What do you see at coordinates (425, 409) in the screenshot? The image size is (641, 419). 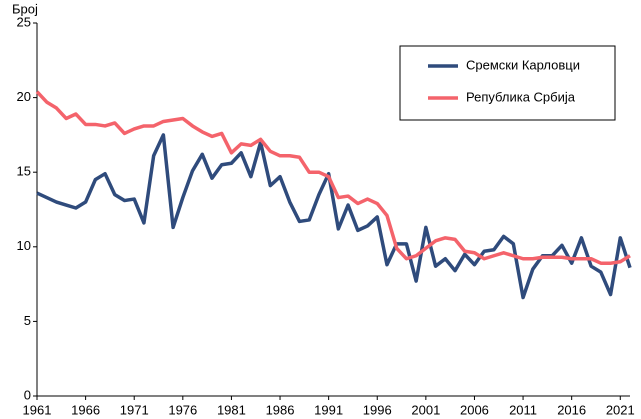 I see `x-tick-label: 2001` at bounding box center [425, 409].